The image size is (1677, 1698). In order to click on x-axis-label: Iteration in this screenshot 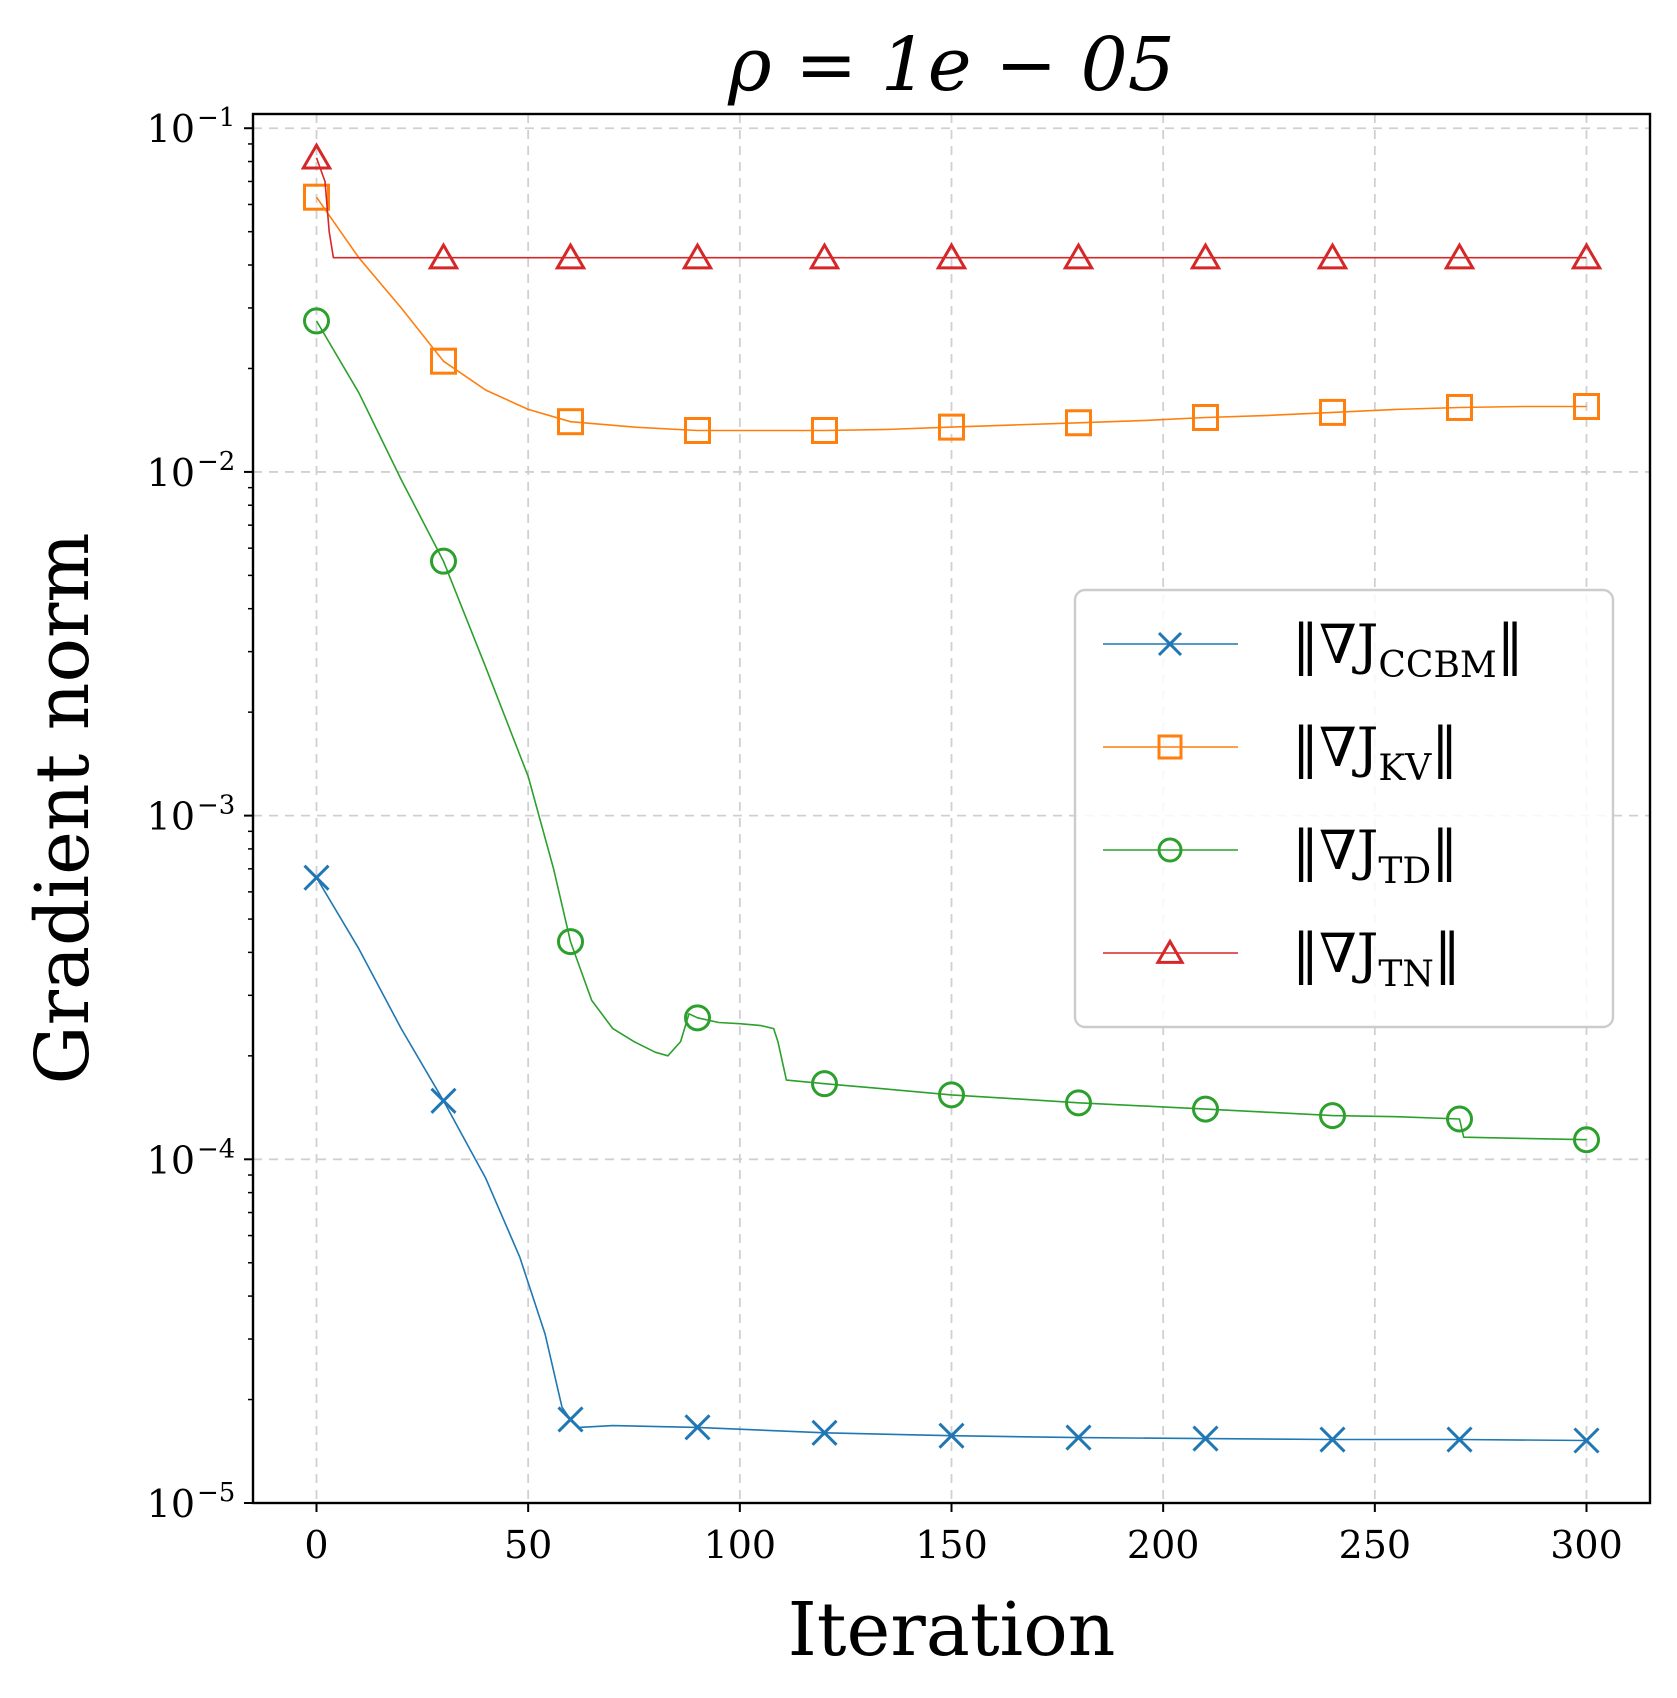, I will do `click(952, 1630)`.